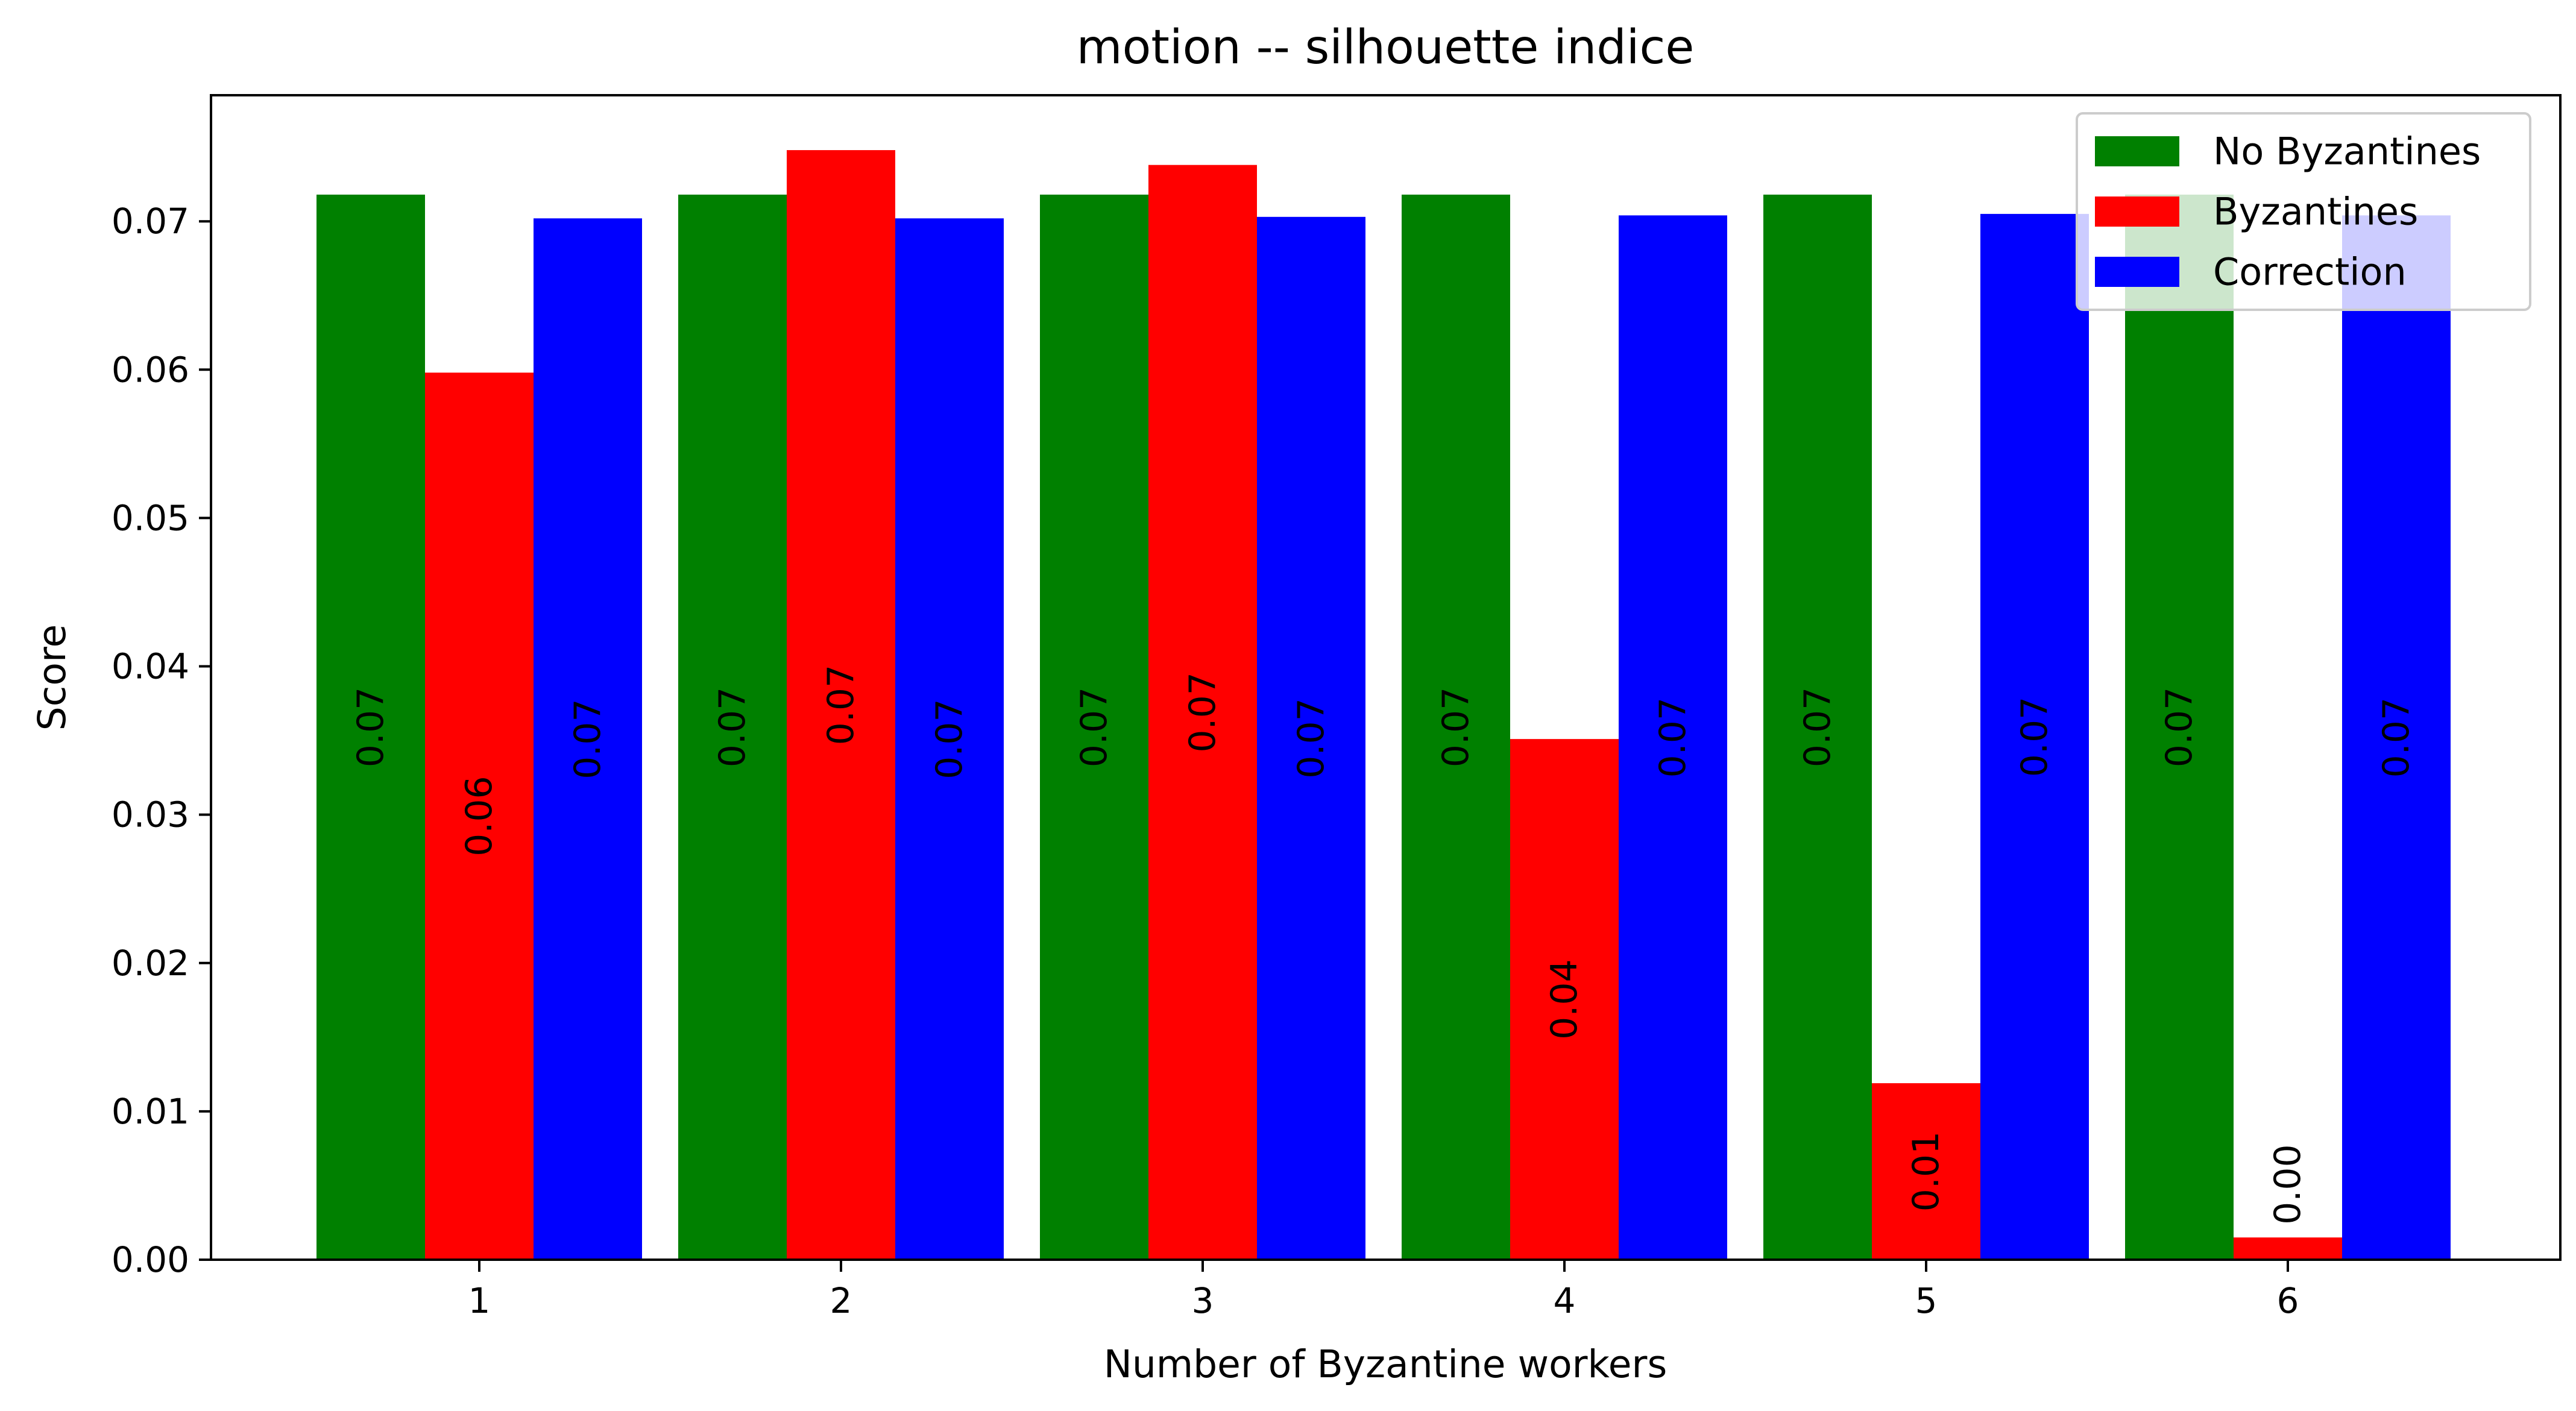  What do you see at coordinates (841, 1300) in the screenshot?
I see `x-tick-label: 2` at bounding box center [841, 1300].